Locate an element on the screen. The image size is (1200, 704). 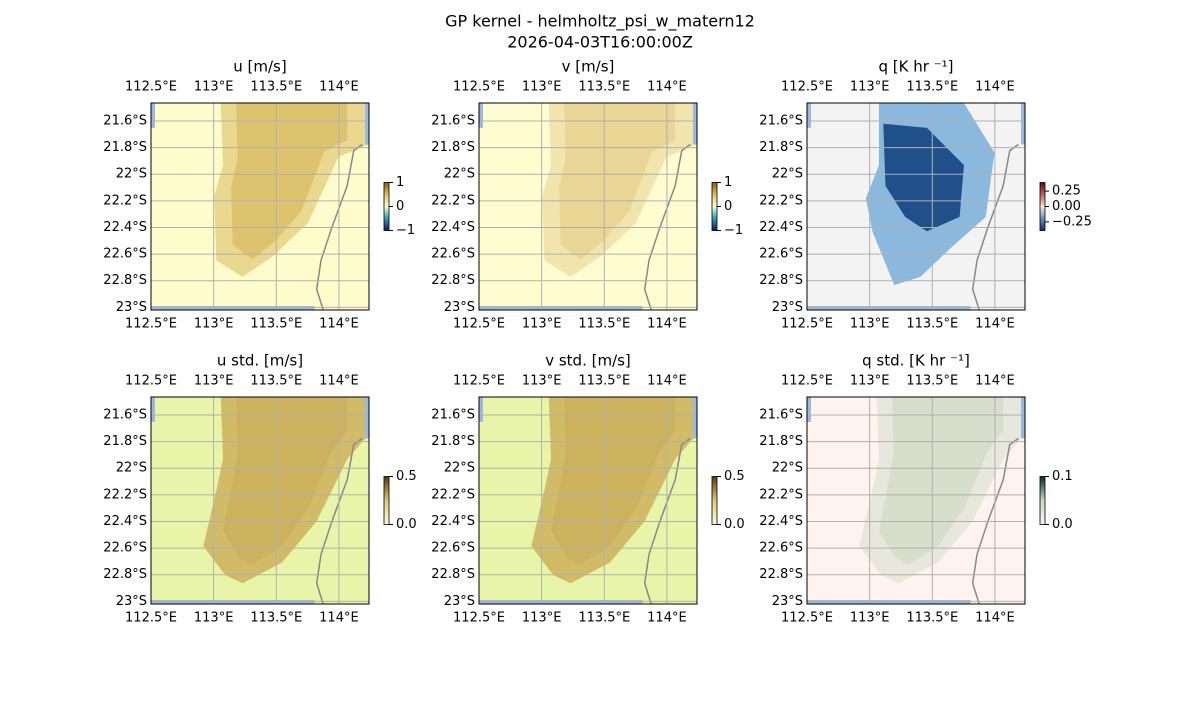
colorbar-tick-label: −1 is located at coordinates (405, 230).